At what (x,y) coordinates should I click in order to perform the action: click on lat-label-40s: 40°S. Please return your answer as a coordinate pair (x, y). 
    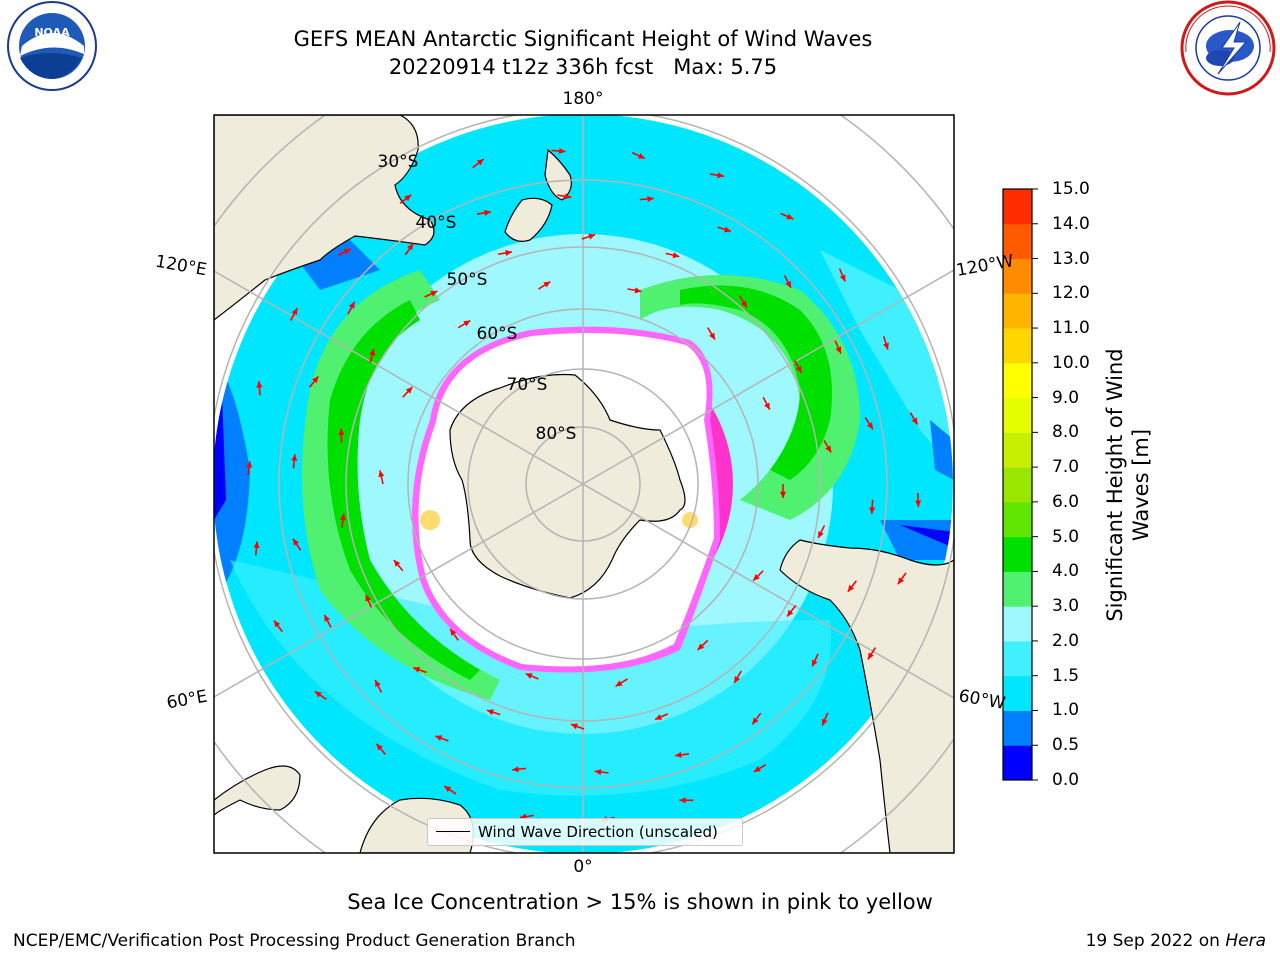
    Looking at the image, I should click on (436, 223).